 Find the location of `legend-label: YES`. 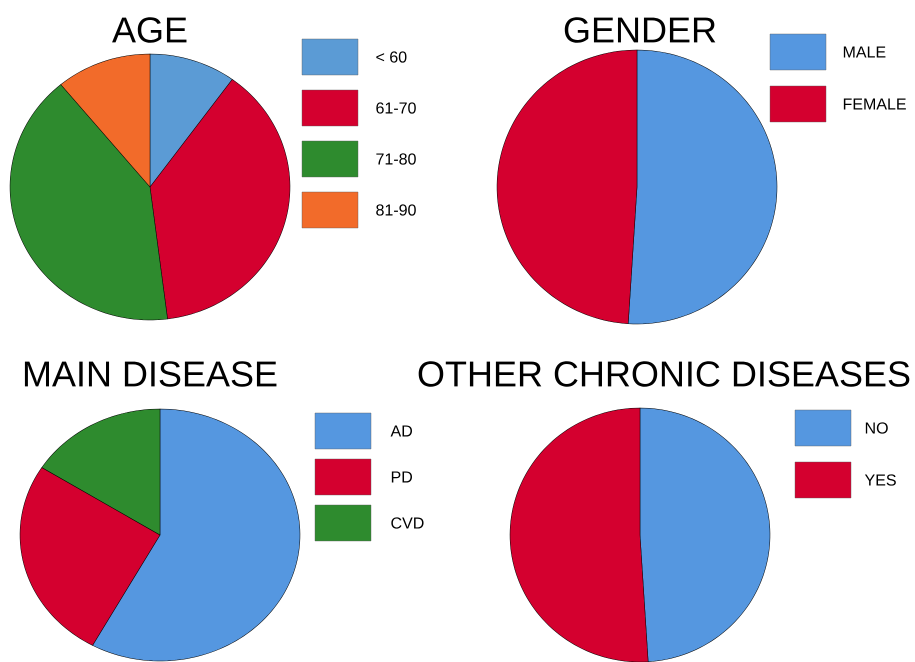

legend-label: YES is located at coordinates (880, 480).